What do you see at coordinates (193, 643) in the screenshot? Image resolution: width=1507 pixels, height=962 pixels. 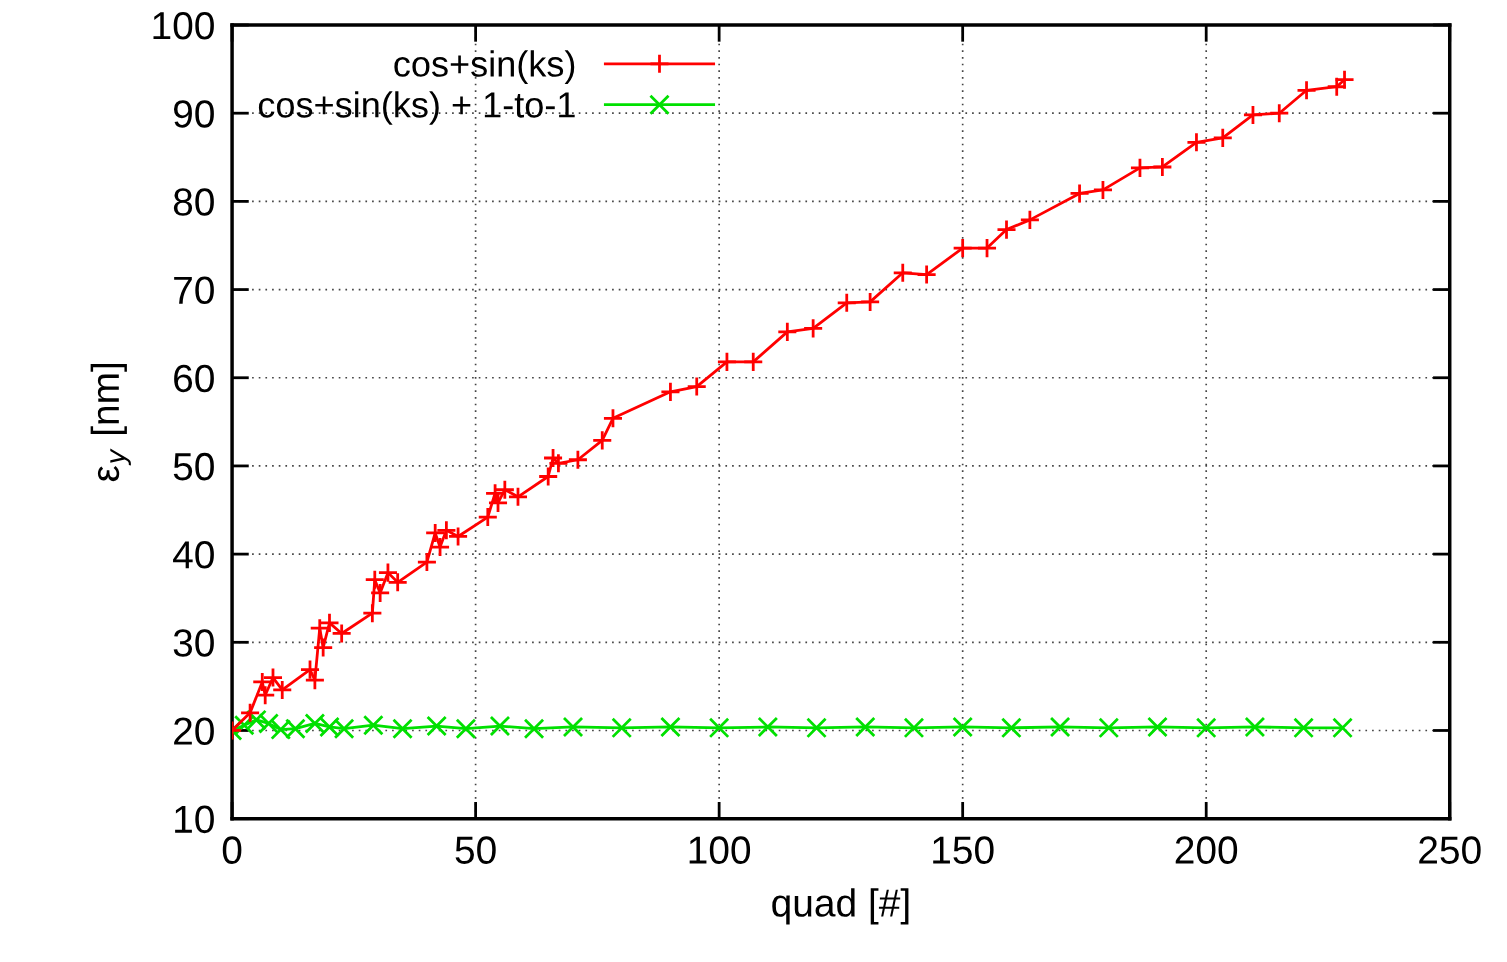 I see `y-tick-label: 30` at bounding box center [193, 643].